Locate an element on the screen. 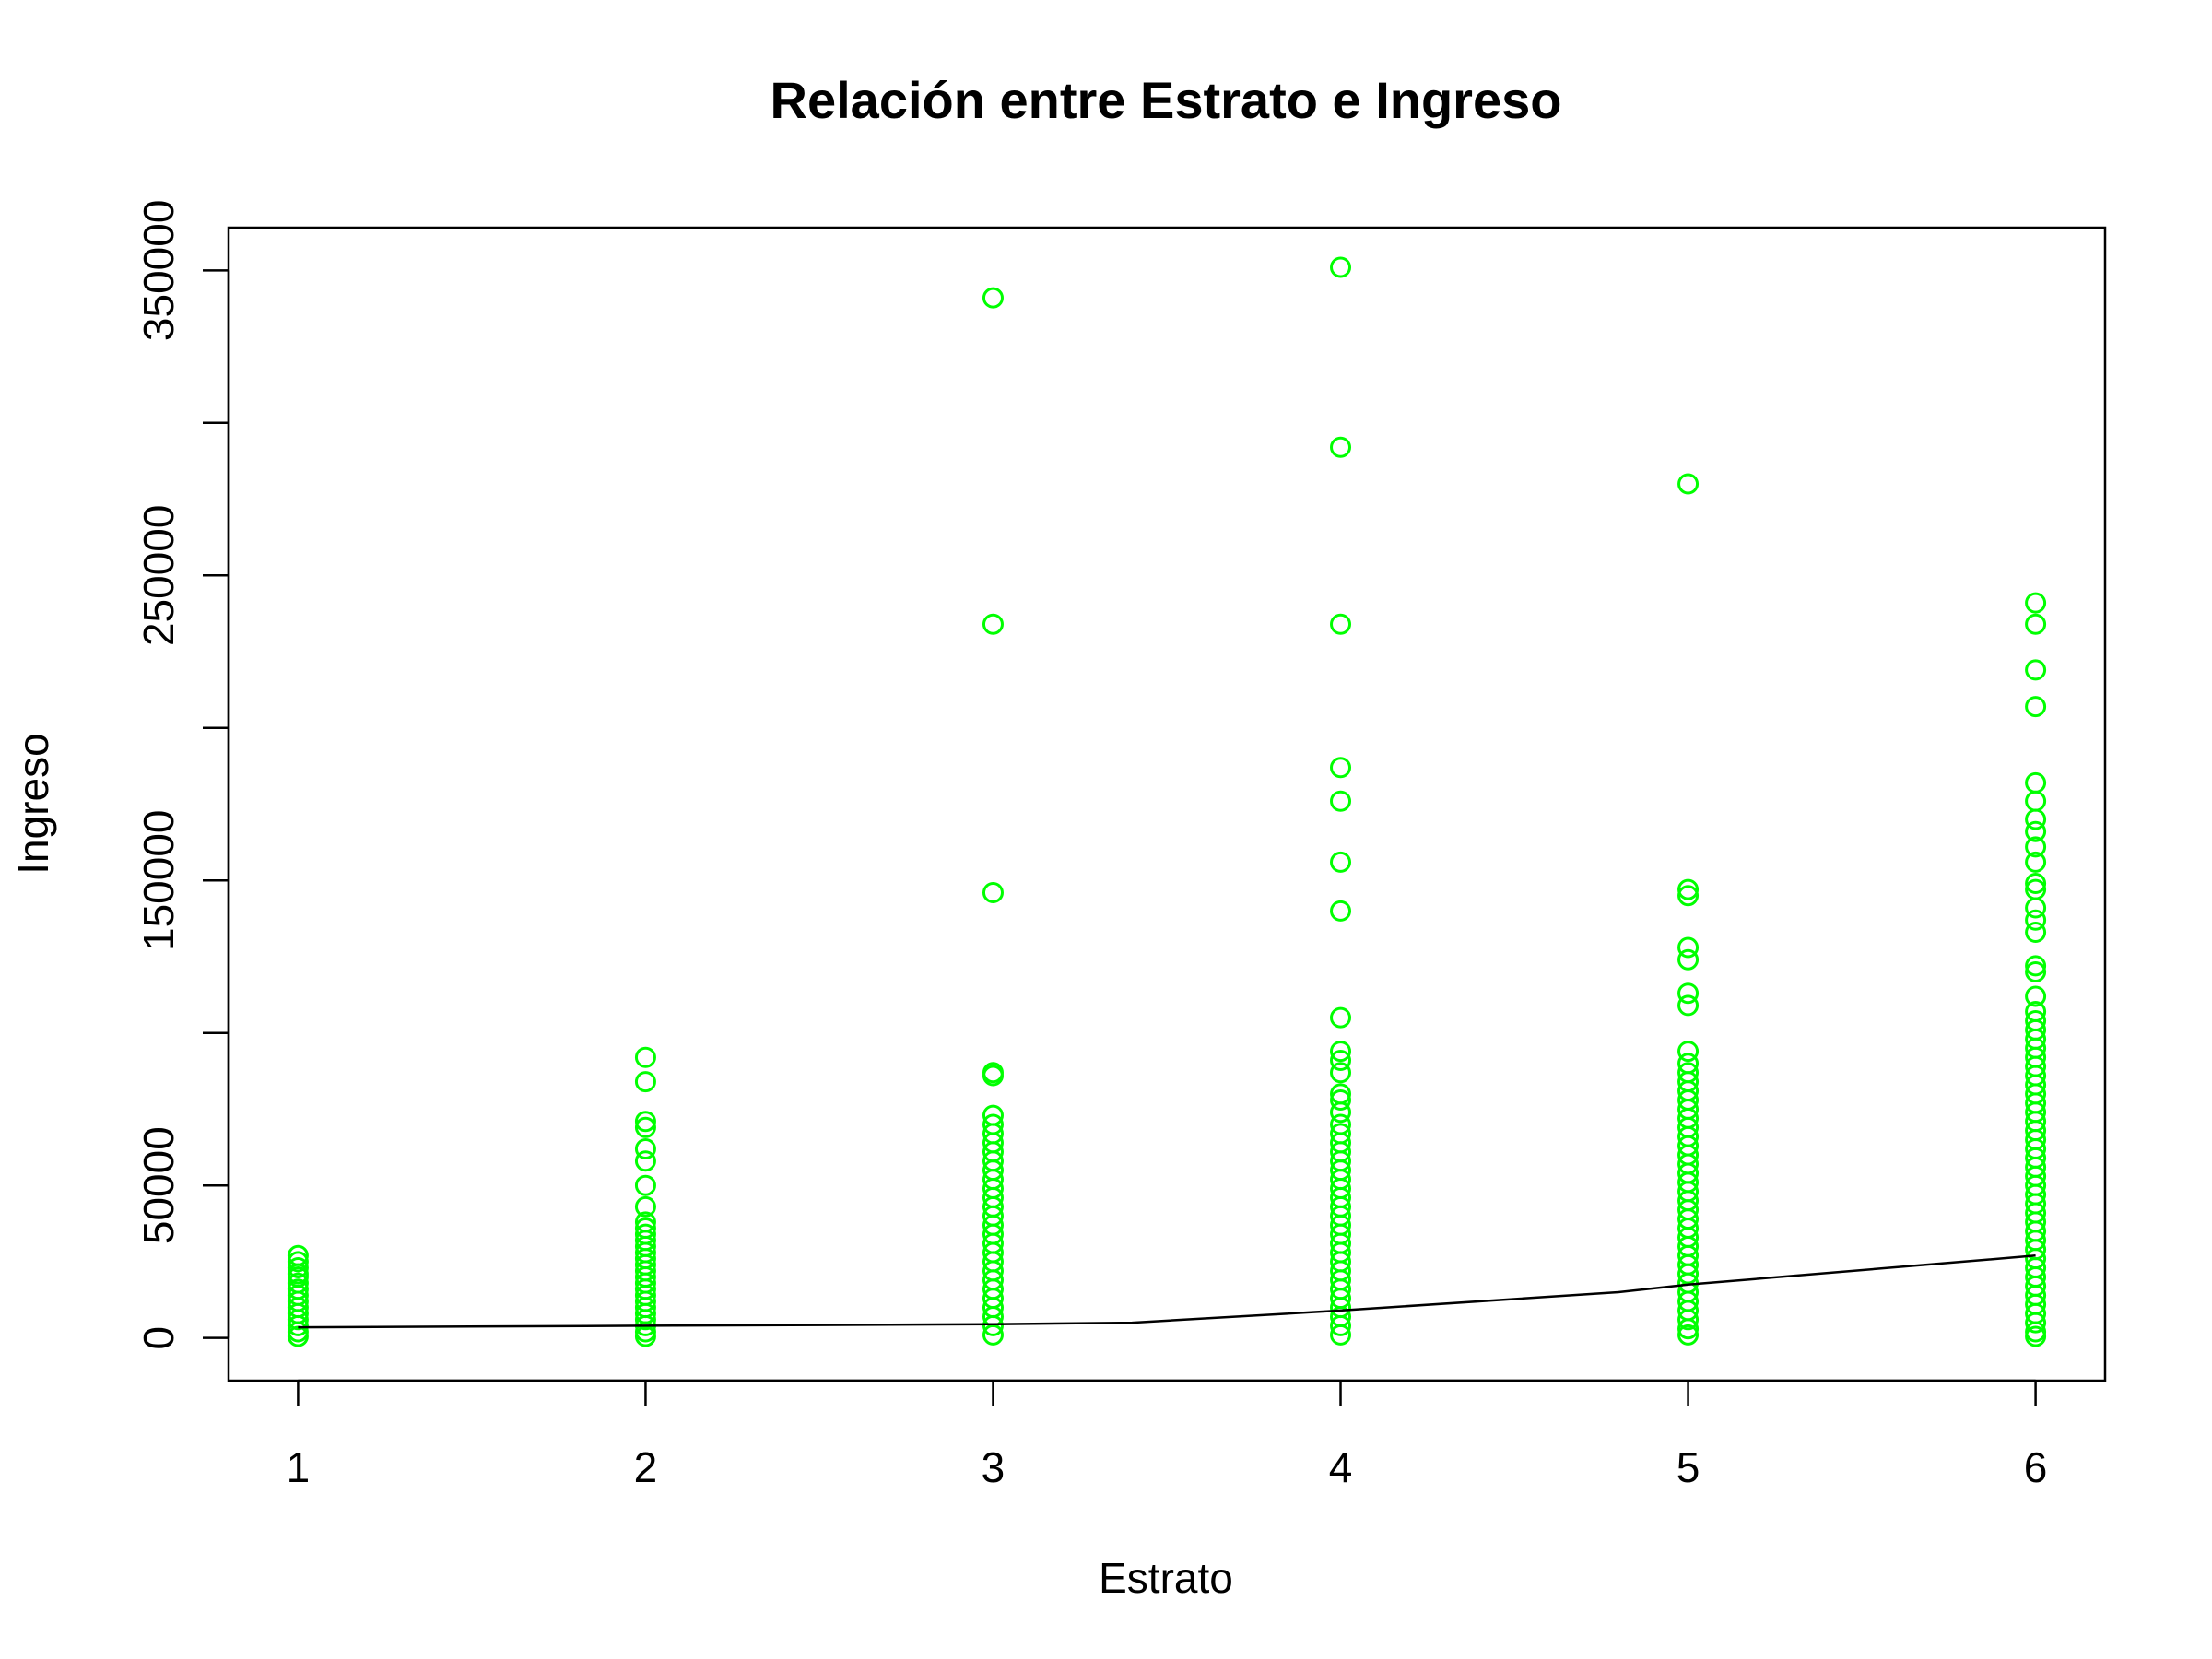 This screenshot has height=1659, width=2212. x-tick-label: 1 is located at coordinates (299, 1467).